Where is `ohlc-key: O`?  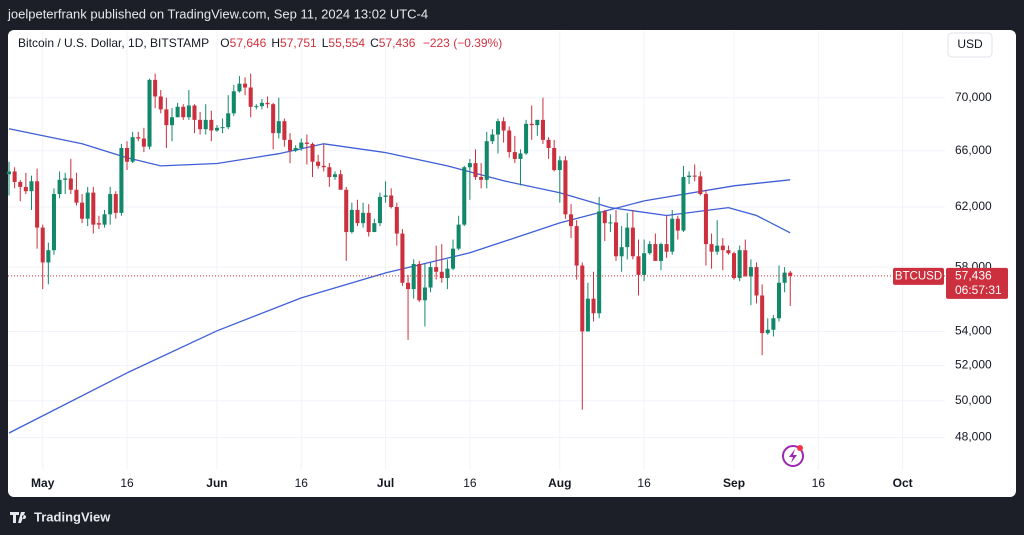
ohlc-key: O is located at coordinates (224, 43).